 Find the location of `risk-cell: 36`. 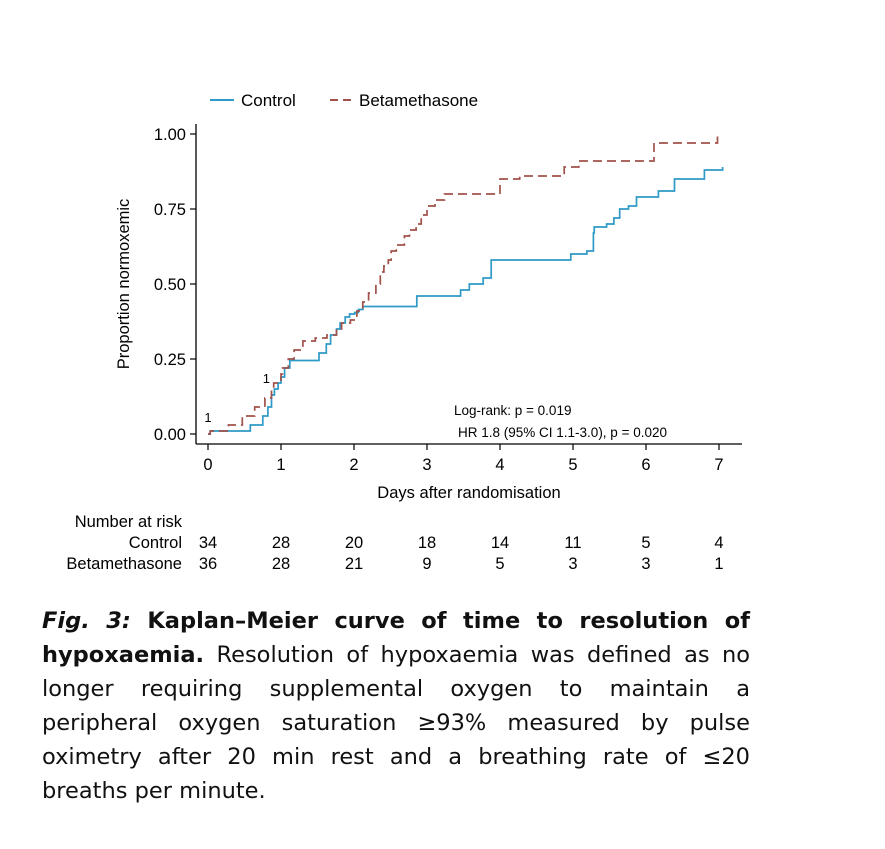

risk-cell: 36 is located at coordinates (208, 564).